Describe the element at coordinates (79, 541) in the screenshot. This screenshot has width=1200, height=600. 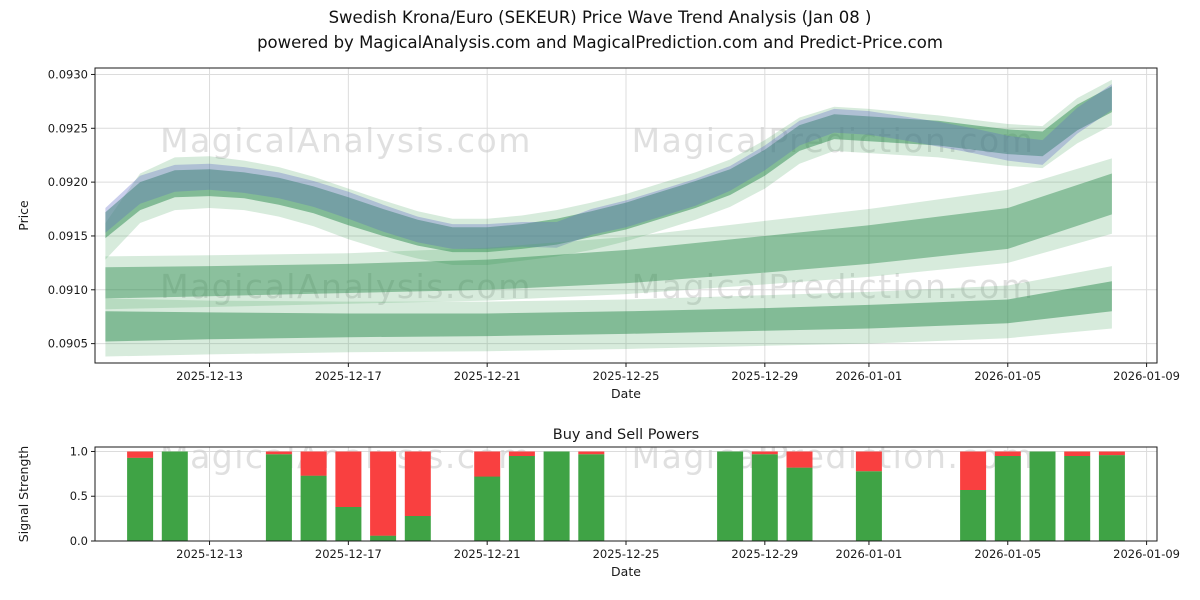
I see `y-tick-label: 0.0` at that location.